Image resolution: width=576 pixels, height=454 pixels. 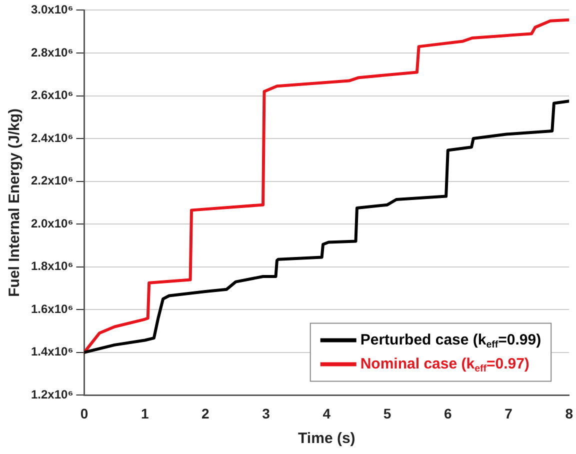 What do you see at coordinates (52, 181) in the screenshot?
I see `y-tick-label: 2.2x10⁶` at bounding box center [52, 181].